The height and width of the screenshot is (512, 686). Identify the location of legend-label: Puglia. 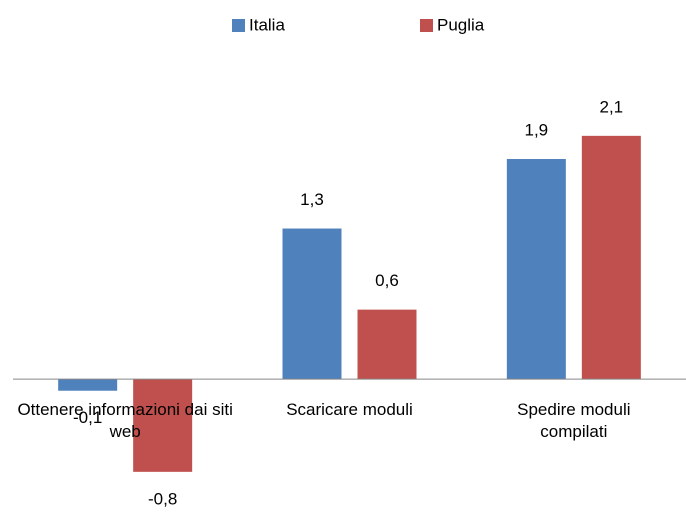
(461, 24).